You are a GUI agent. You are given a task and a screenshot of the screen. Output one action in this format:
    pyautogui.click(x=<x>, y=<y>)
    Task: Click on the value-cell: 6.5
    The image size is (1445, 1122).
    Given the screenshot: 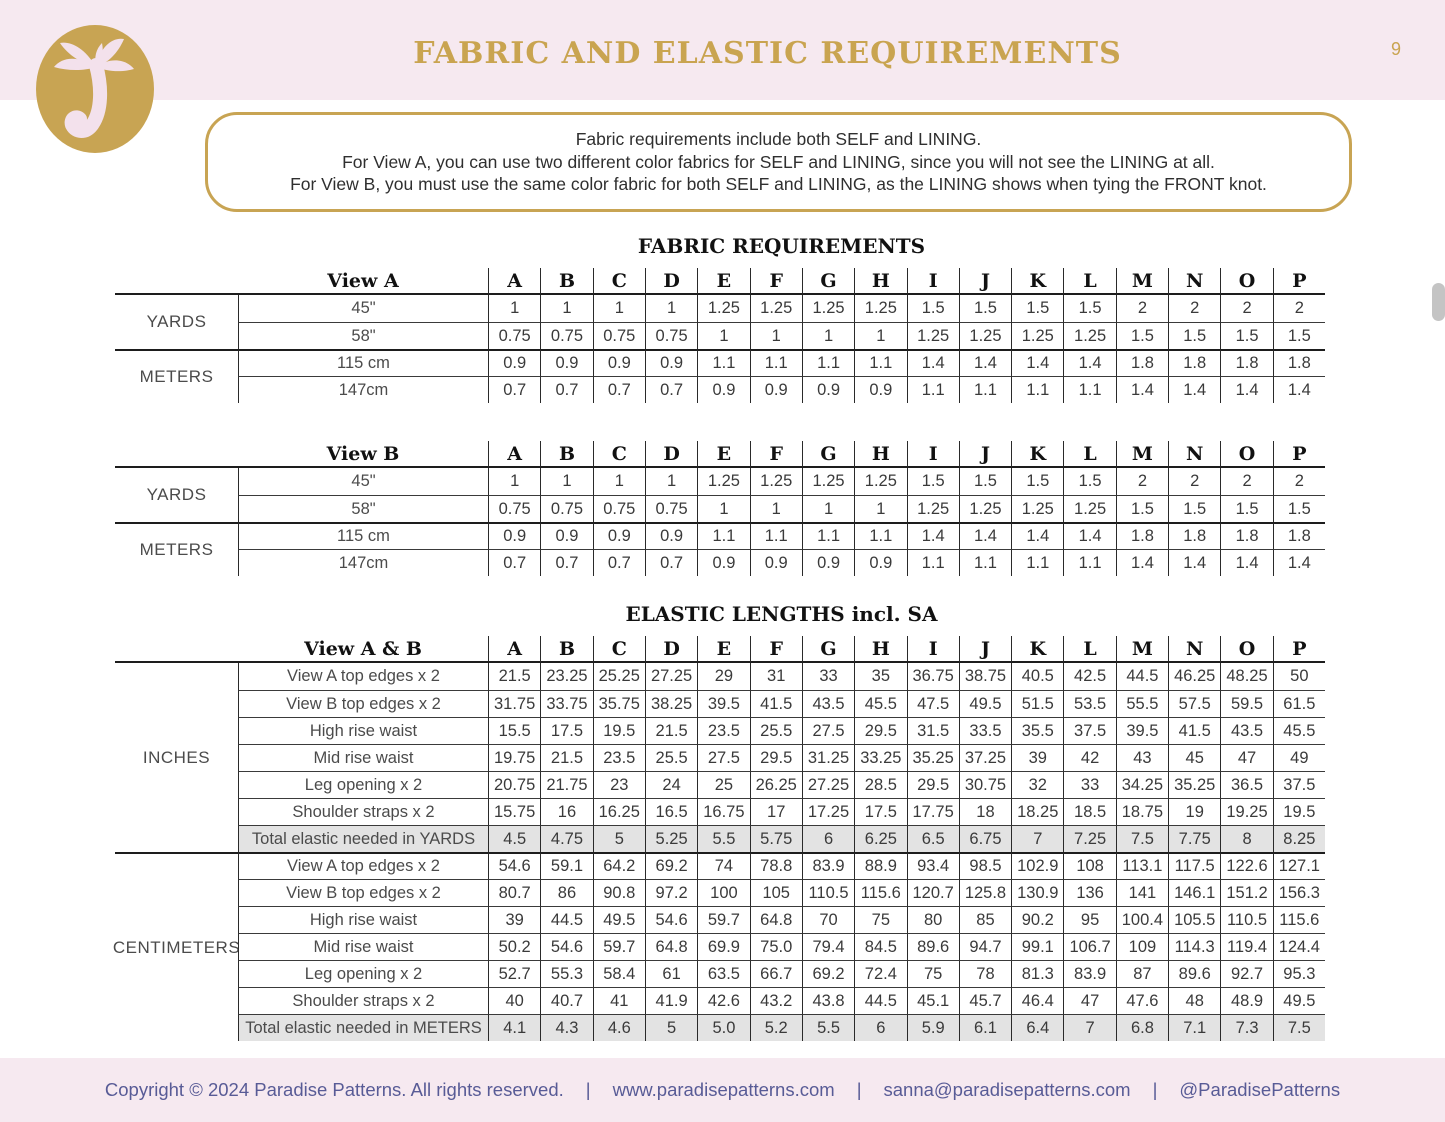 What is the action you would take?
    pyautogui.click(x=932, y=838)
    